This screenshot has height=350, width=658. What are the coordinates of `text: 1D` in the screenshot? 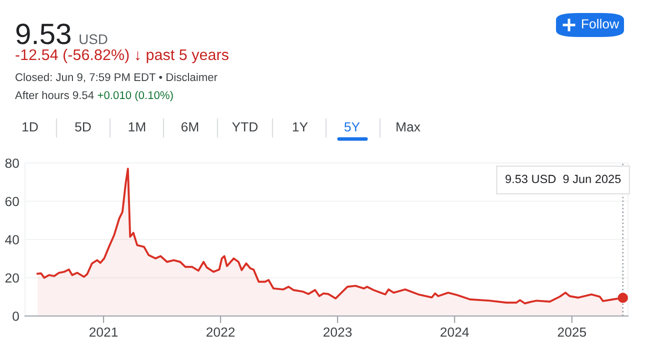 It's located at (30, 127).